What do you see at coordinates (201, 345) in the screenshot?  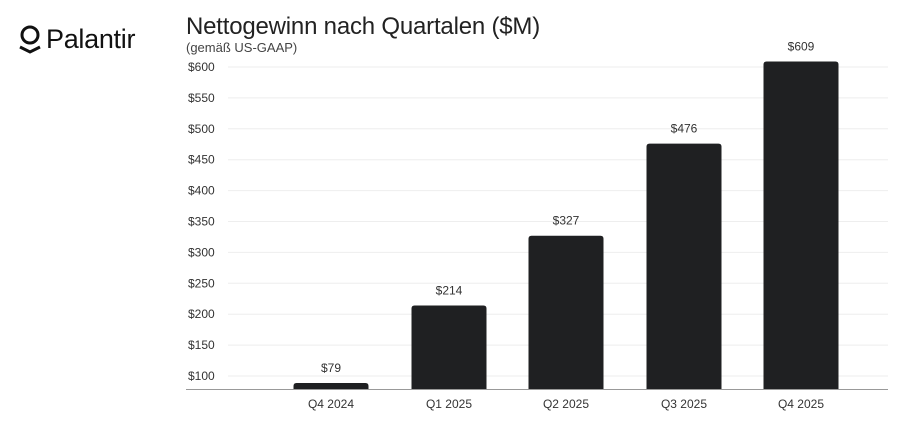 I see `y-tick-label: $150` at bounding box center [201, 345].